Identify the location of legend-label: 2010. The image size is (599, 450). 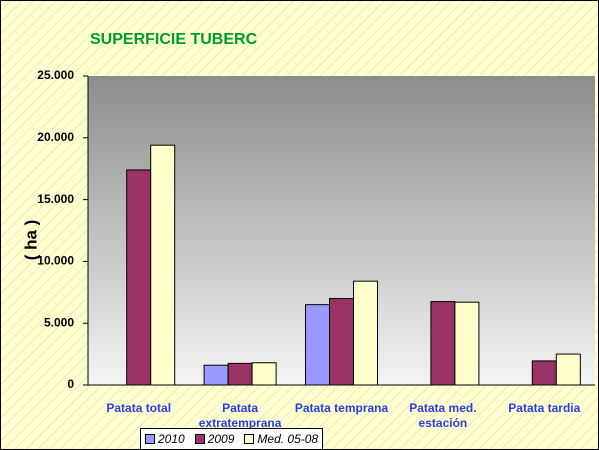
(171, 439).